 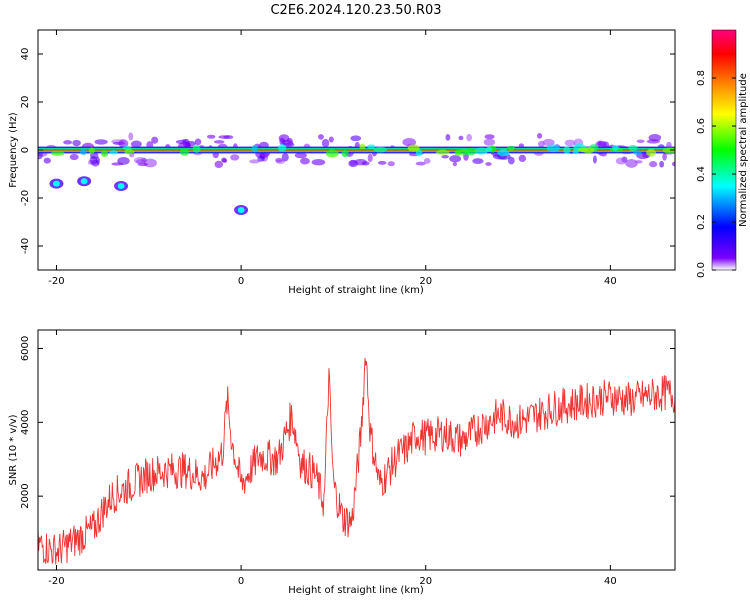 What do you see at coordinates (610, 581) in the screenshot?
I see `x-tick-label: 40` at bounding box center [610, 581].